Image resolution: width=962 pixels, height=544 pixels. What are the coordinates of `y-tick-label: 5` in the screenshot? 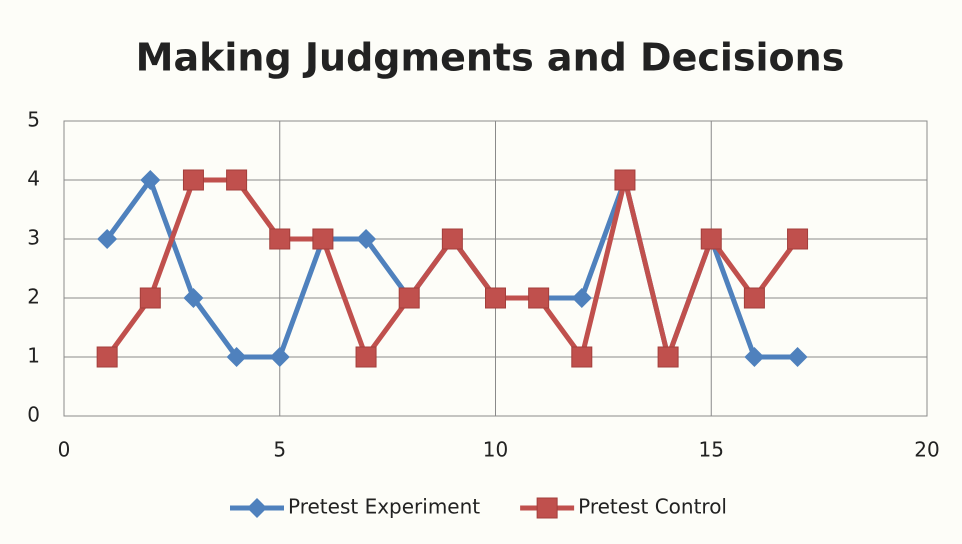 It's located at (33, 120).